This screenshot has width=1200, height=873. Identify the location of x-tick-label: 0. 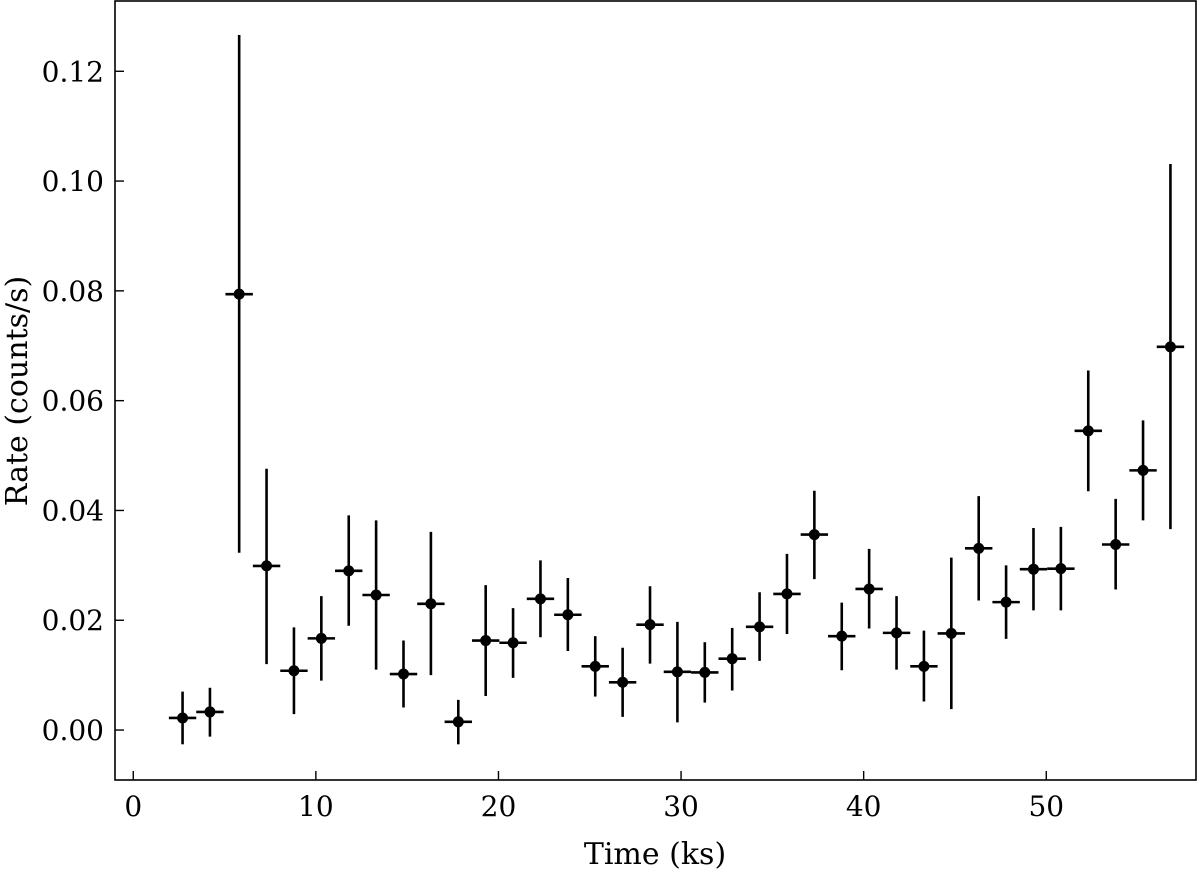
(133, 806).